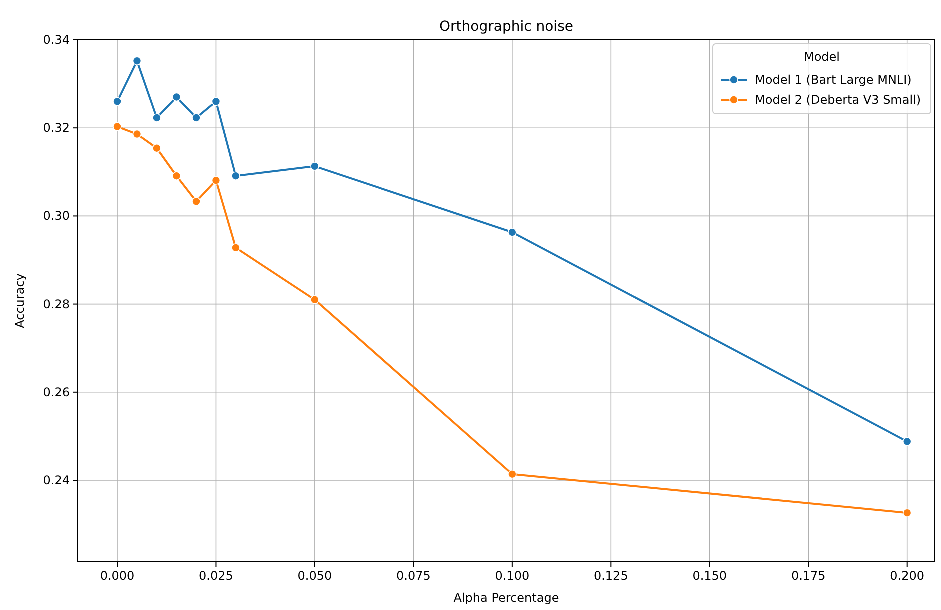 This screenshot has width=941, height=610. I want to click on y-tick-label: 0.26, so click(56, 392).